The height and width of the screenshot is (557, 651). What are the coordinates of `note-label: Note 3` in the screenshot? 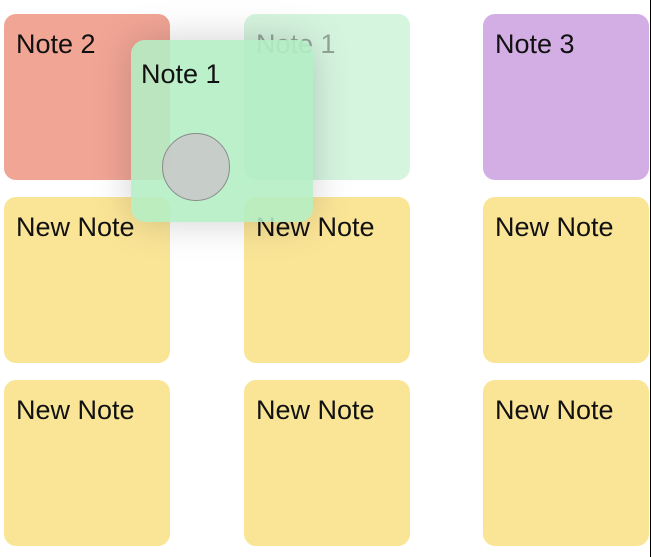 It's located at (535, 44).